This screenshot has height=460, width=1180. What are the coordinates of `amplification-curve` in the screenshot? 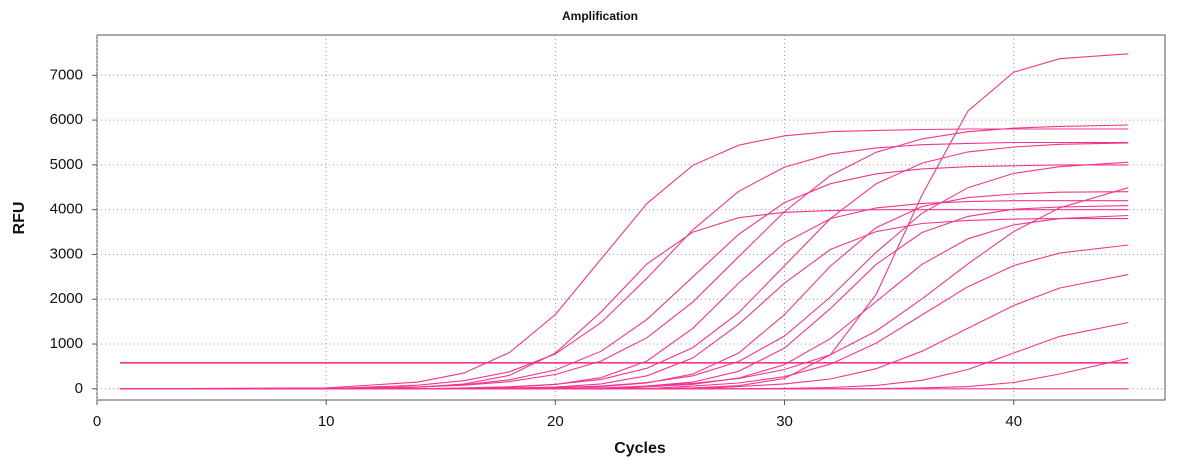 It's located at (624, 355).